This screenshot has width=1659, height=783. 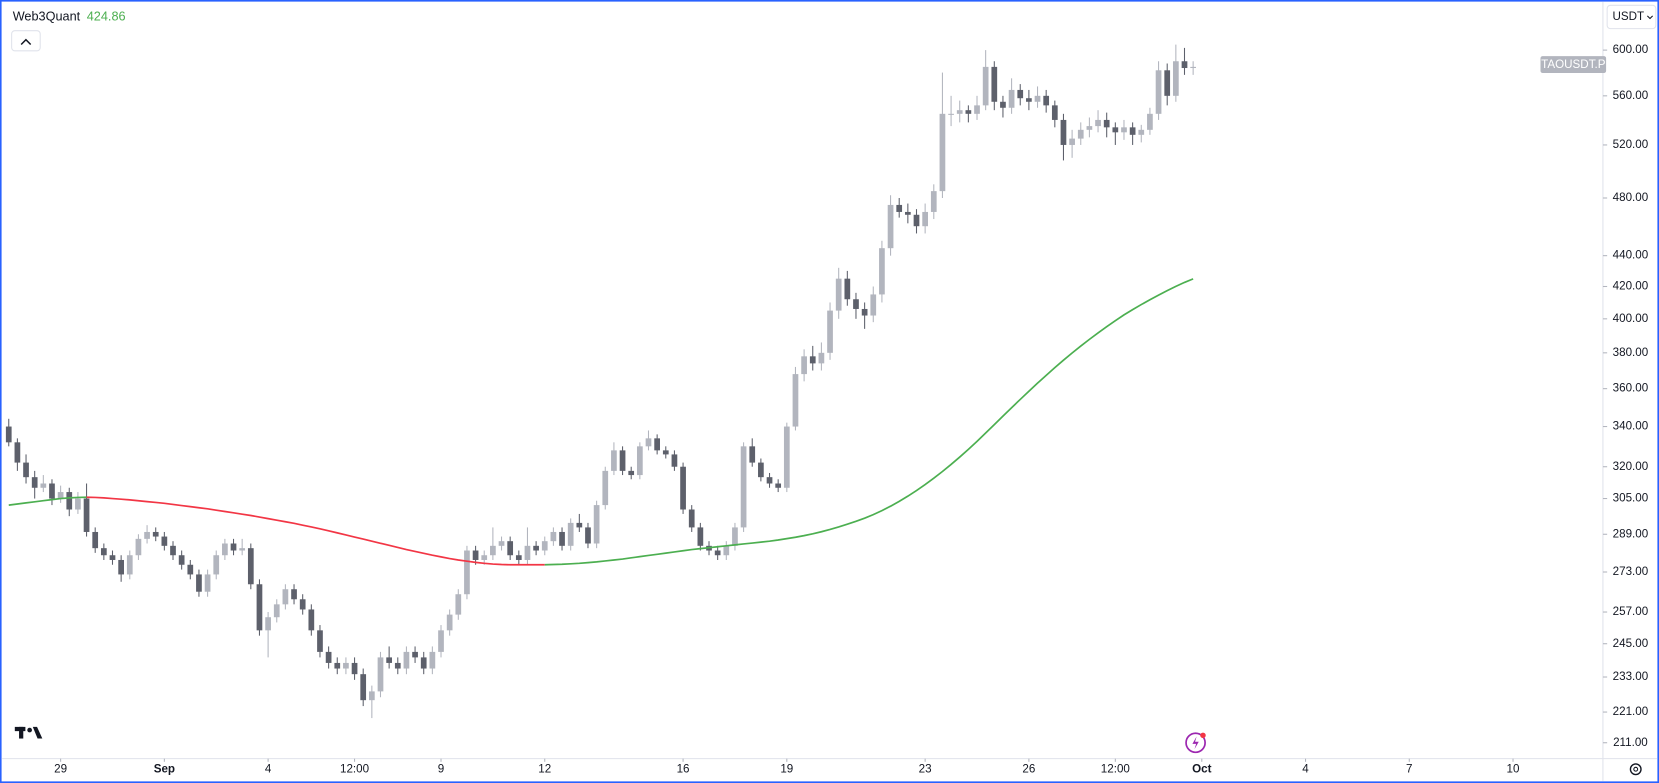 What do you see at coordinates (1631, 533) in the screenshot?
I see `y-tick-label: 289.00` at bounding box center [1631, 533].